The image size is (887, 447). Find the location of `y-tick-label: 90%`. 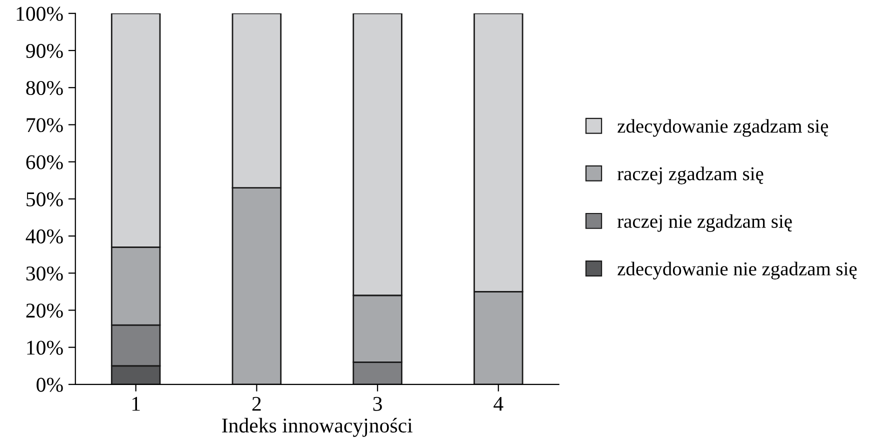

y-tick-label: 90% is located at coordinates (44, 51).